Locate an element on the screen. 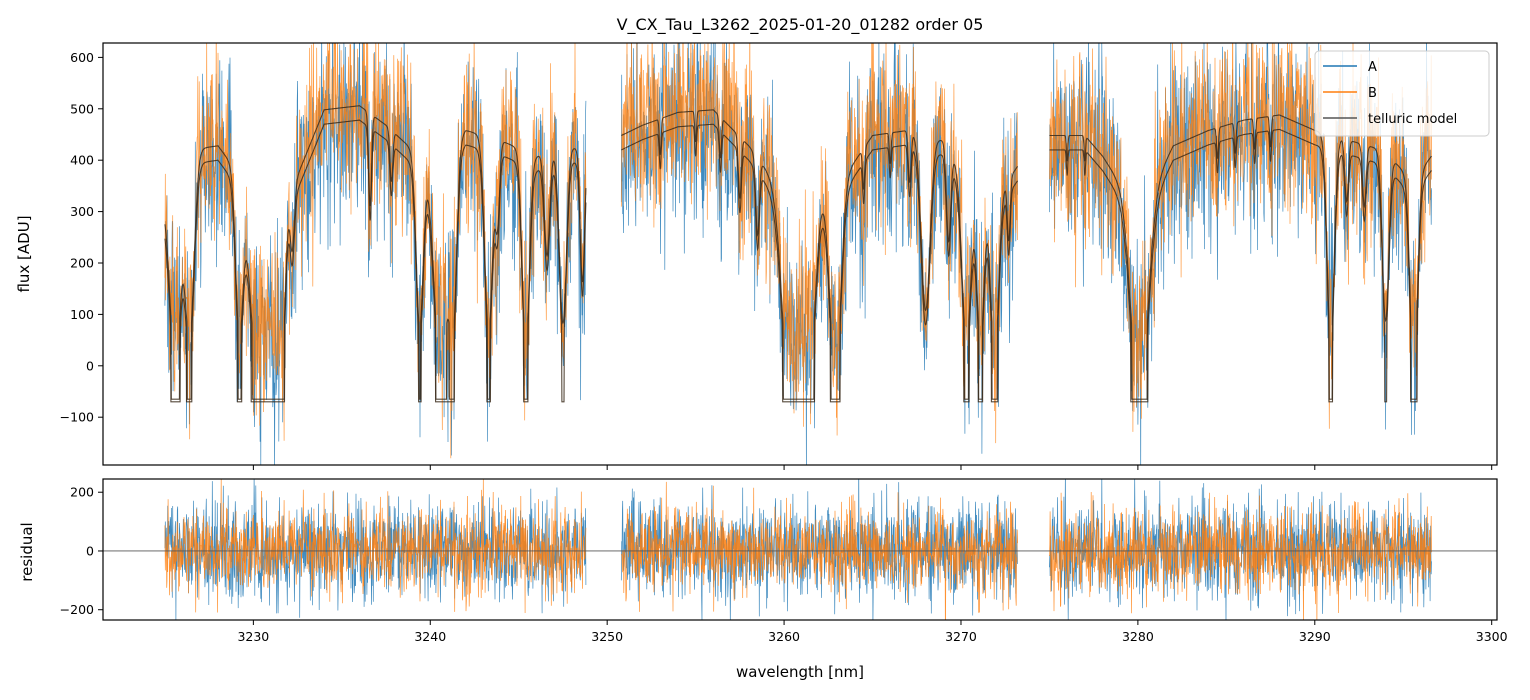  bottom-x-ticks: 3230 3240 3250 3260 3270 3280 3290 3300 is located at coordinates (872, 632).